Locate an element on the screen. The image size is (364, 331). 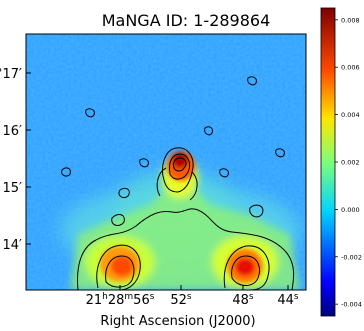
colorbar: 0.008 0.006 0.004 0.002 0.000 -0.002 -0.004 is located at coordinates (341, 162).